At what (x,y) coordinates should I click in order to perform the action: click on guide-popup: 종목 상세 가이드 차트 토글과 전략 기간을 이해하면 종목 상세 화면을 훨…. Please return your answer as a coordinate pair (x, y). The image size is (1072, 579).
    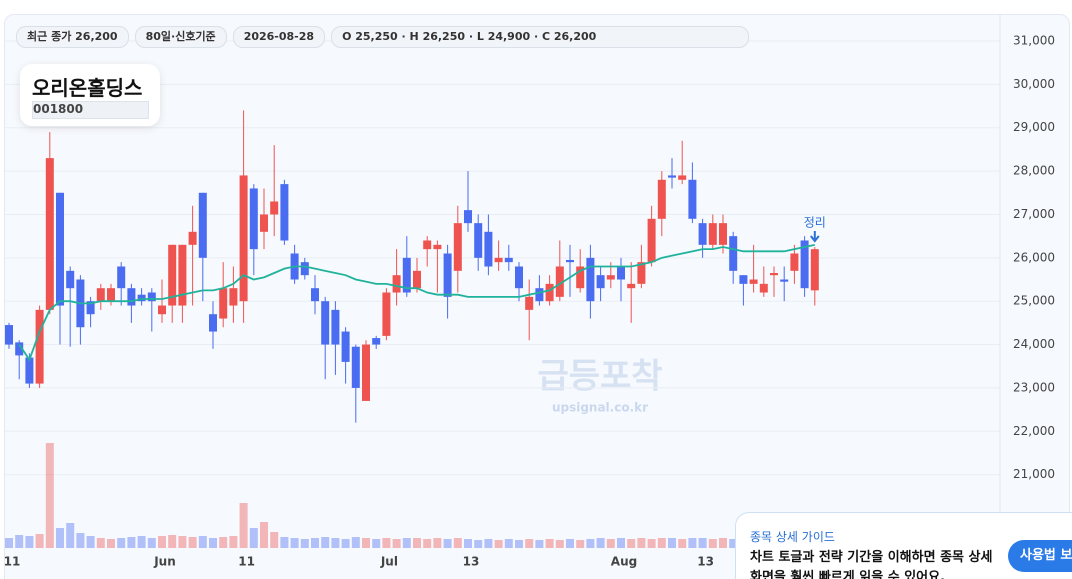
    Looking at the image, I should click on (903, 545).